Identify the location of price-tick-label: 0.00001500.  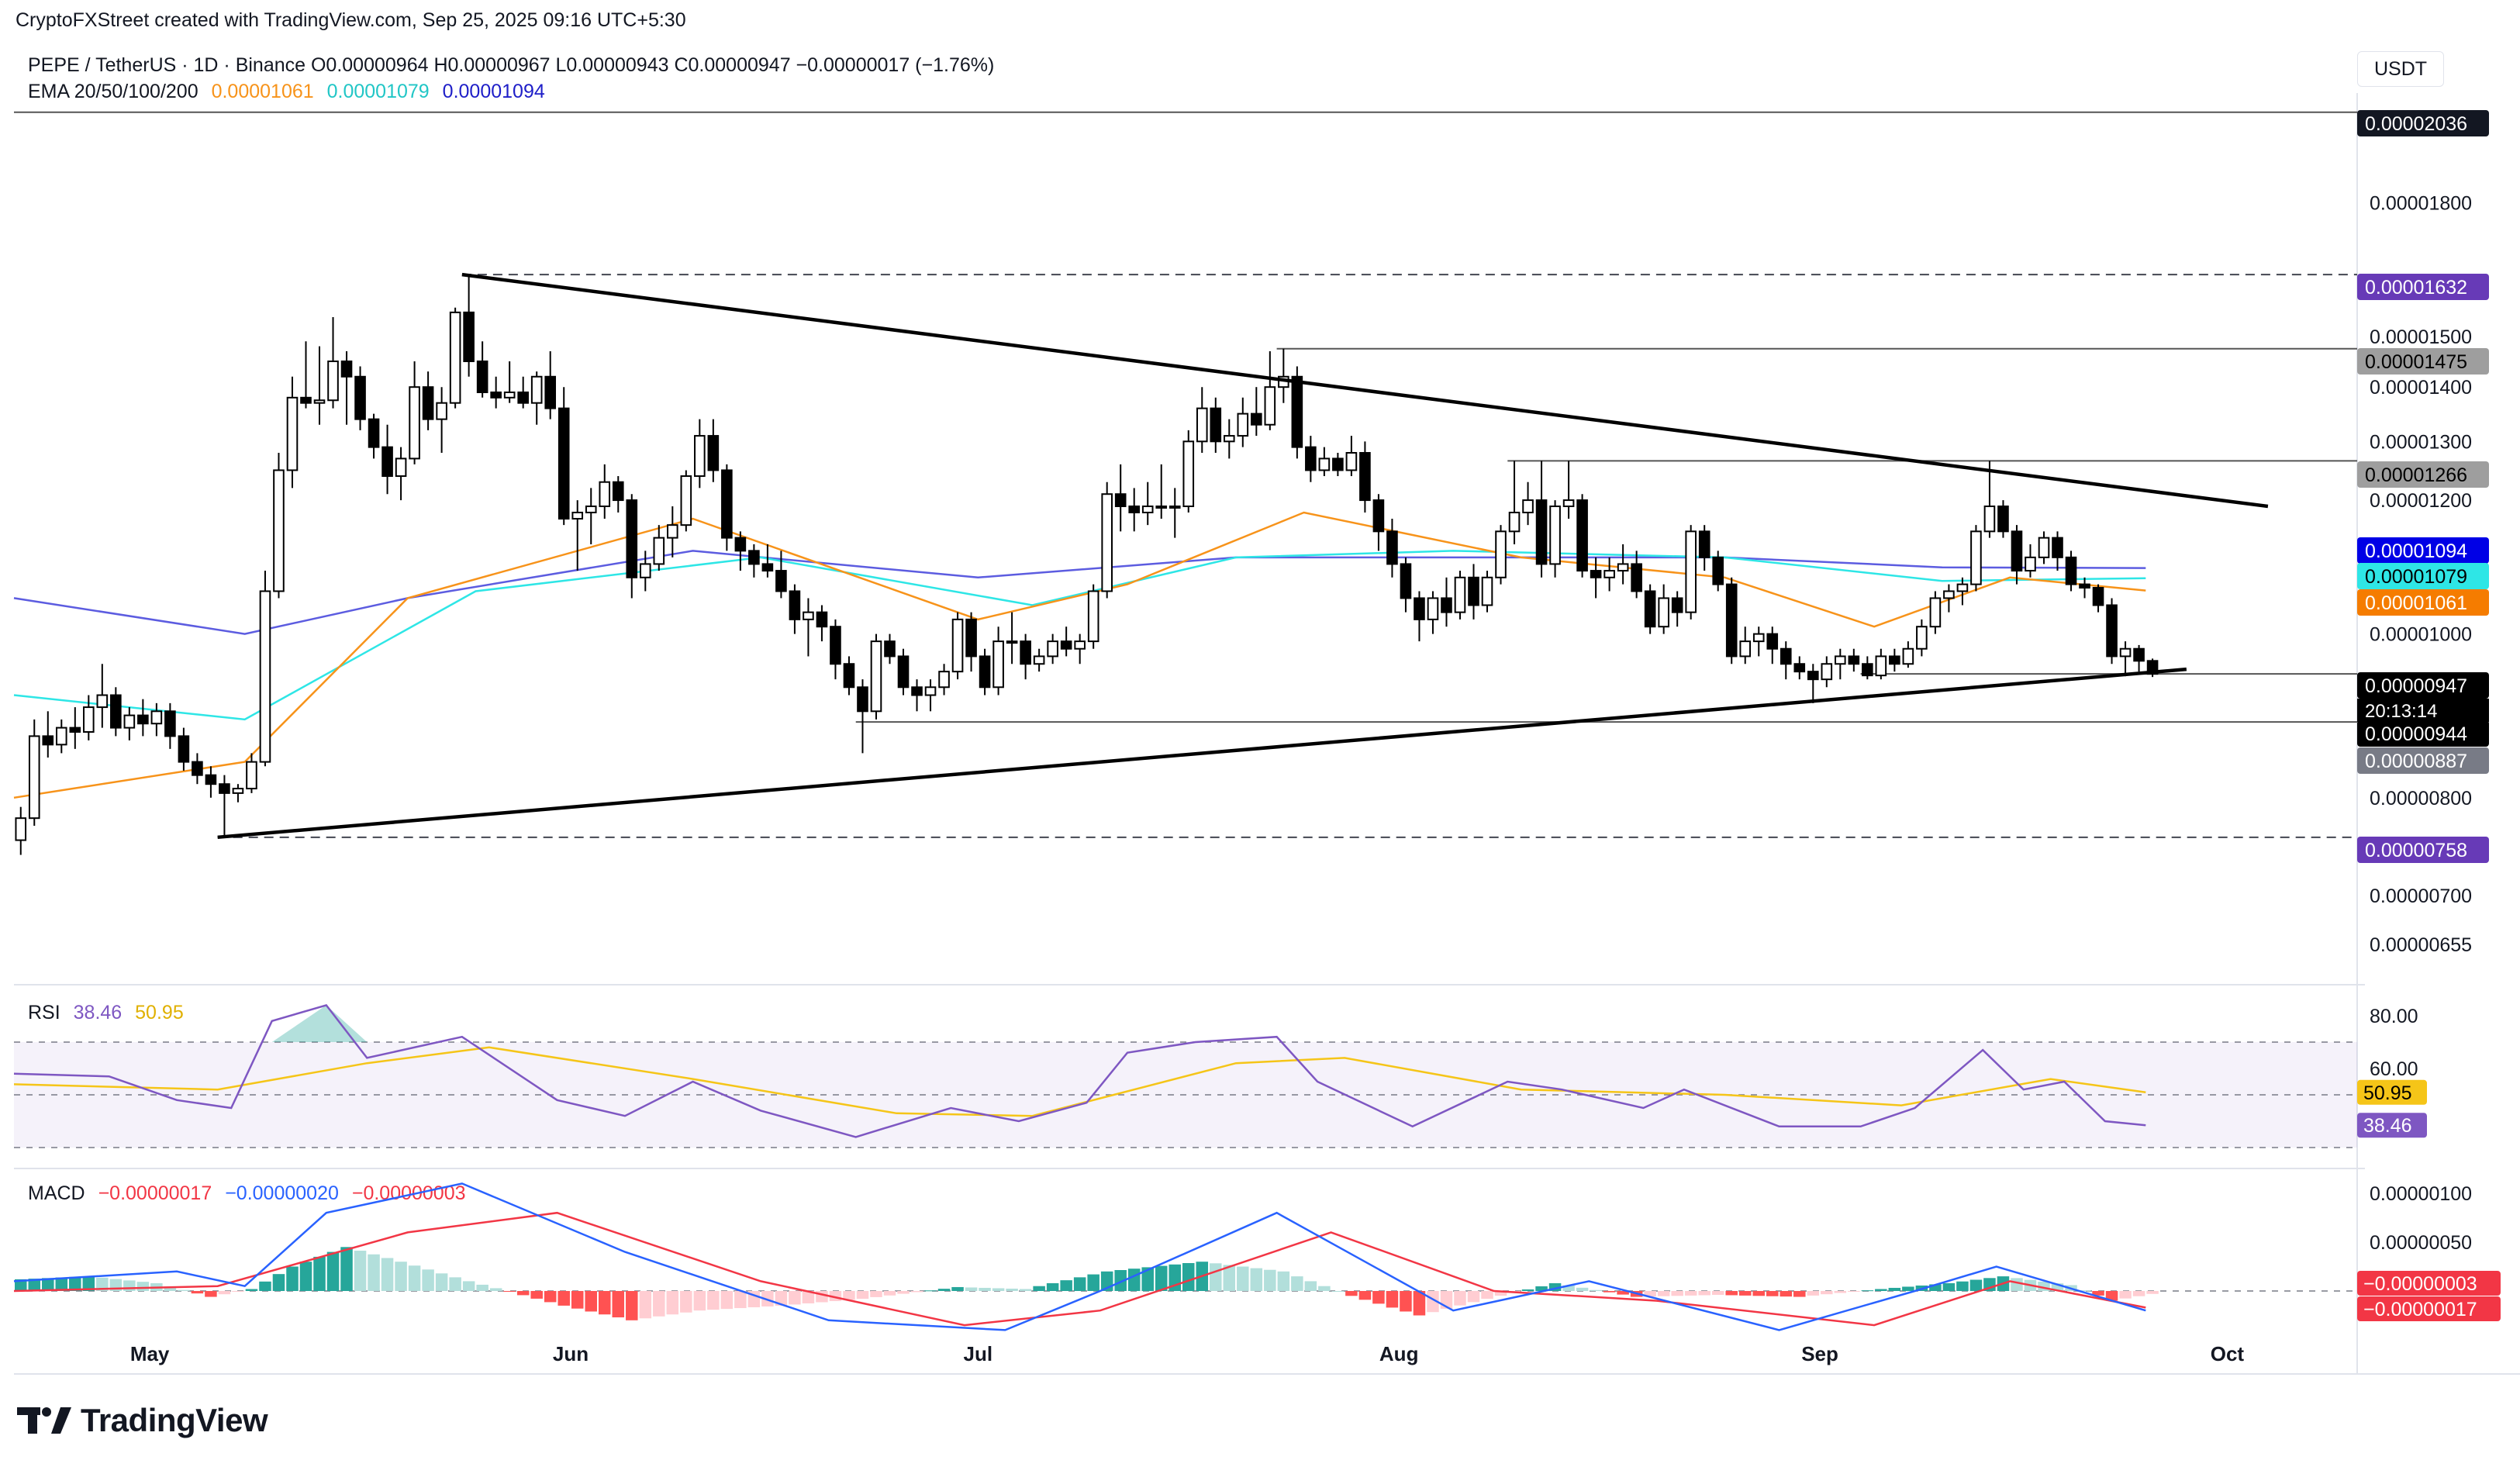
(2421, 337).